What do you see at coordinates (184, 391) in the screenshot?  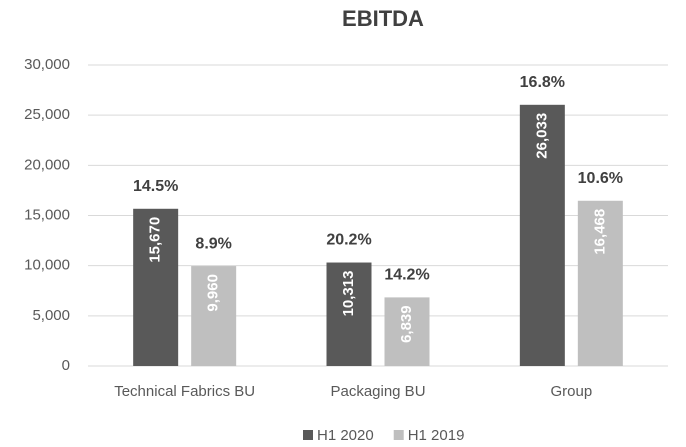 I see `x-tick-label: Technical Fabrics BU` at bounding box center [184, 391].